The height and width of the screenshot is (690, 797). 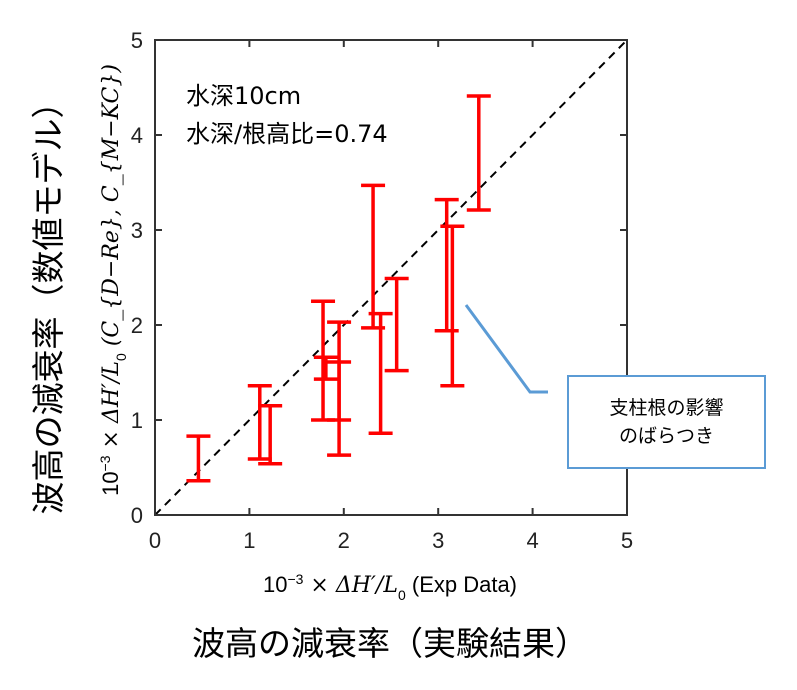 What do you see at coordinates (137, 515) in the screenshot?
I see `y-tick-label: 0` at bounding box center [137, 515].